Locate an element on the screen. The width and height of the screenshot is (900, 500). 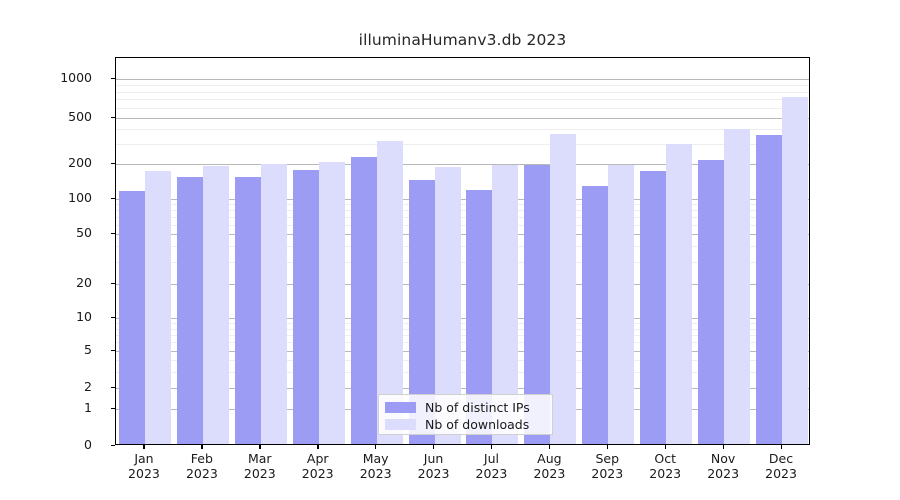
x-tick-label: Apr 2023 is located at coordinates (318, 466).